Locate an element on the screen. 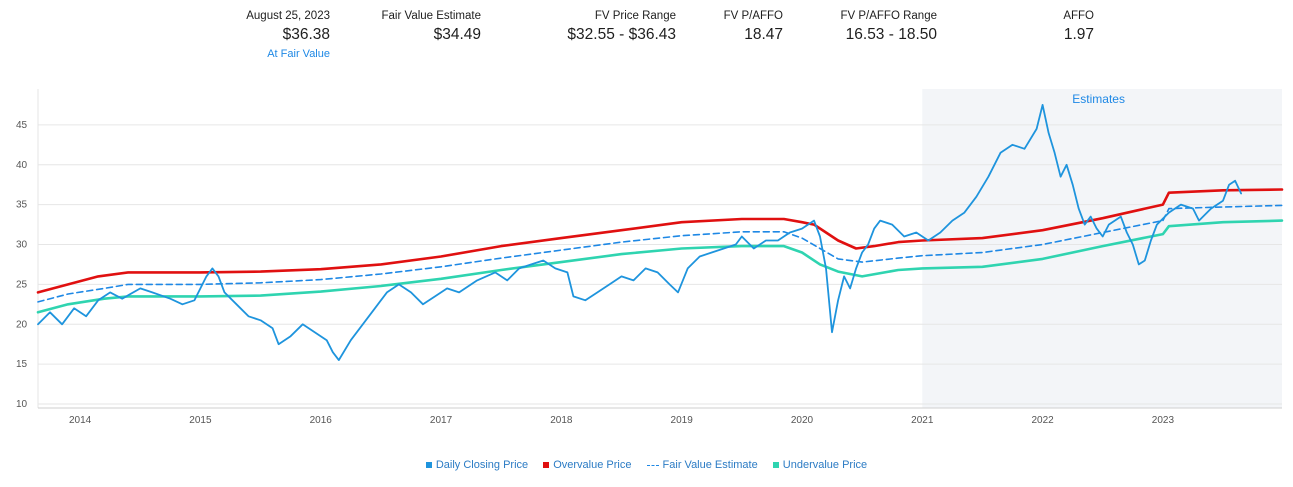 The image size is (1293, 487). legend-label-fair-value: Fair Value Estimate is located at coordinates (710, 465).